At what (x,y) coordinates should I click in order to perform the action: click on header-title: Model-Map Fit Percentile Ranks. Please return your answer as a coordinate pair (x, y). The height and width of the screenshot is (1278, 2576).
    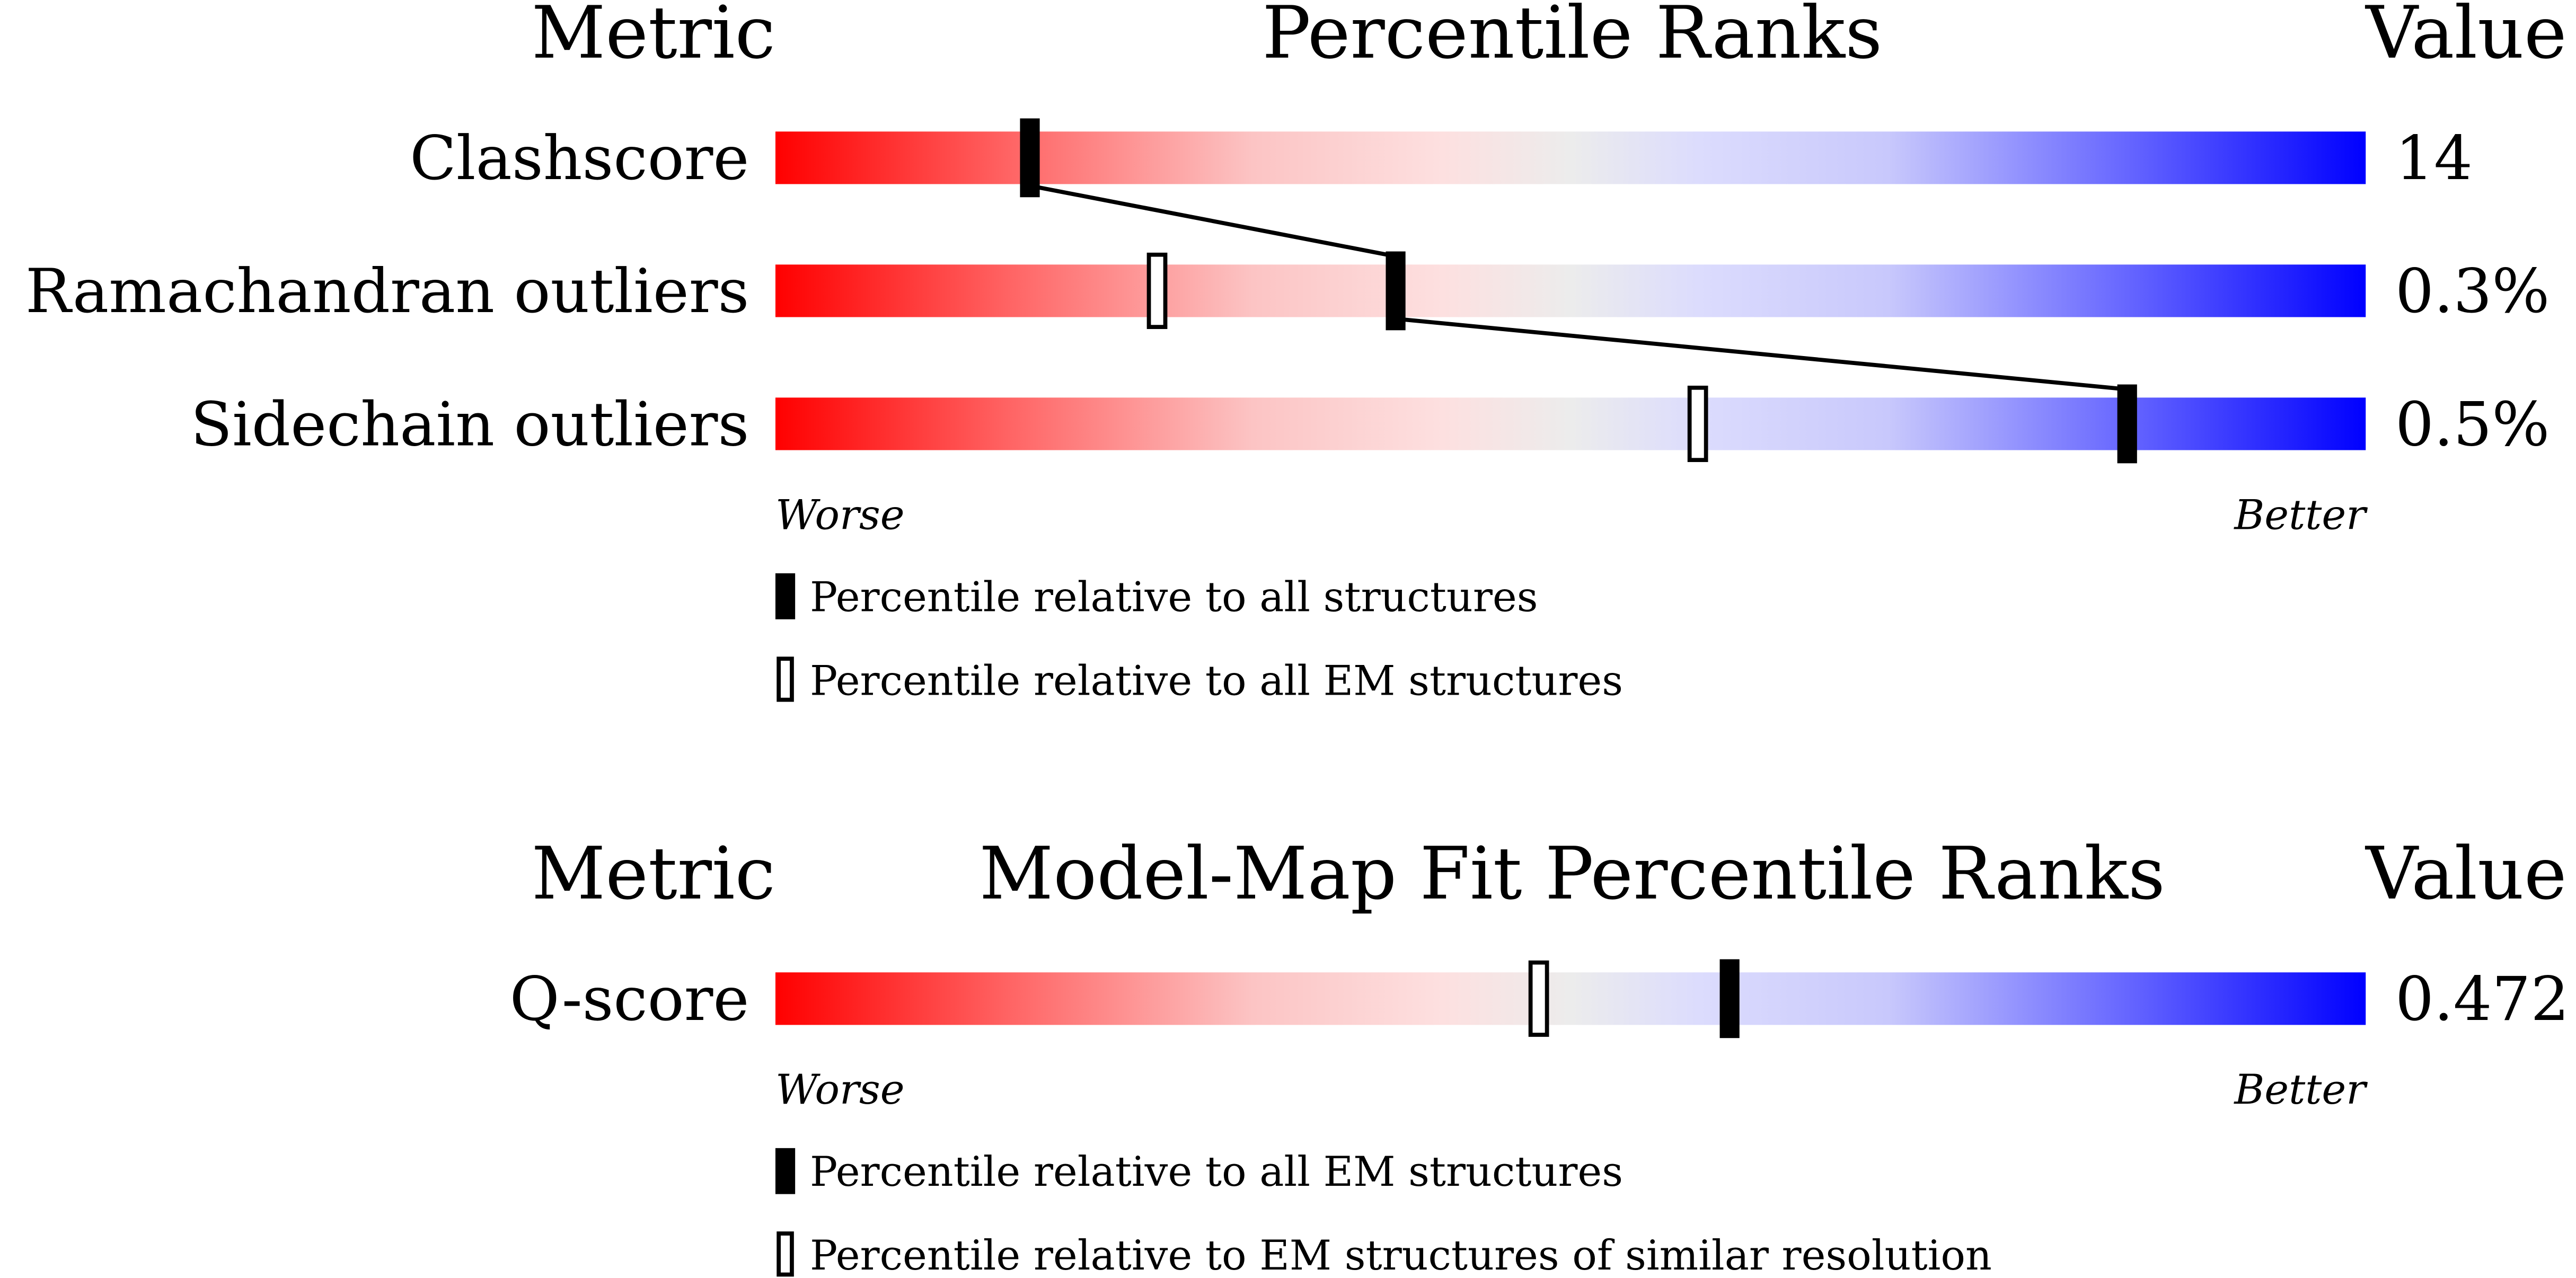
    Looking at the image, I should click on (1572, 874).